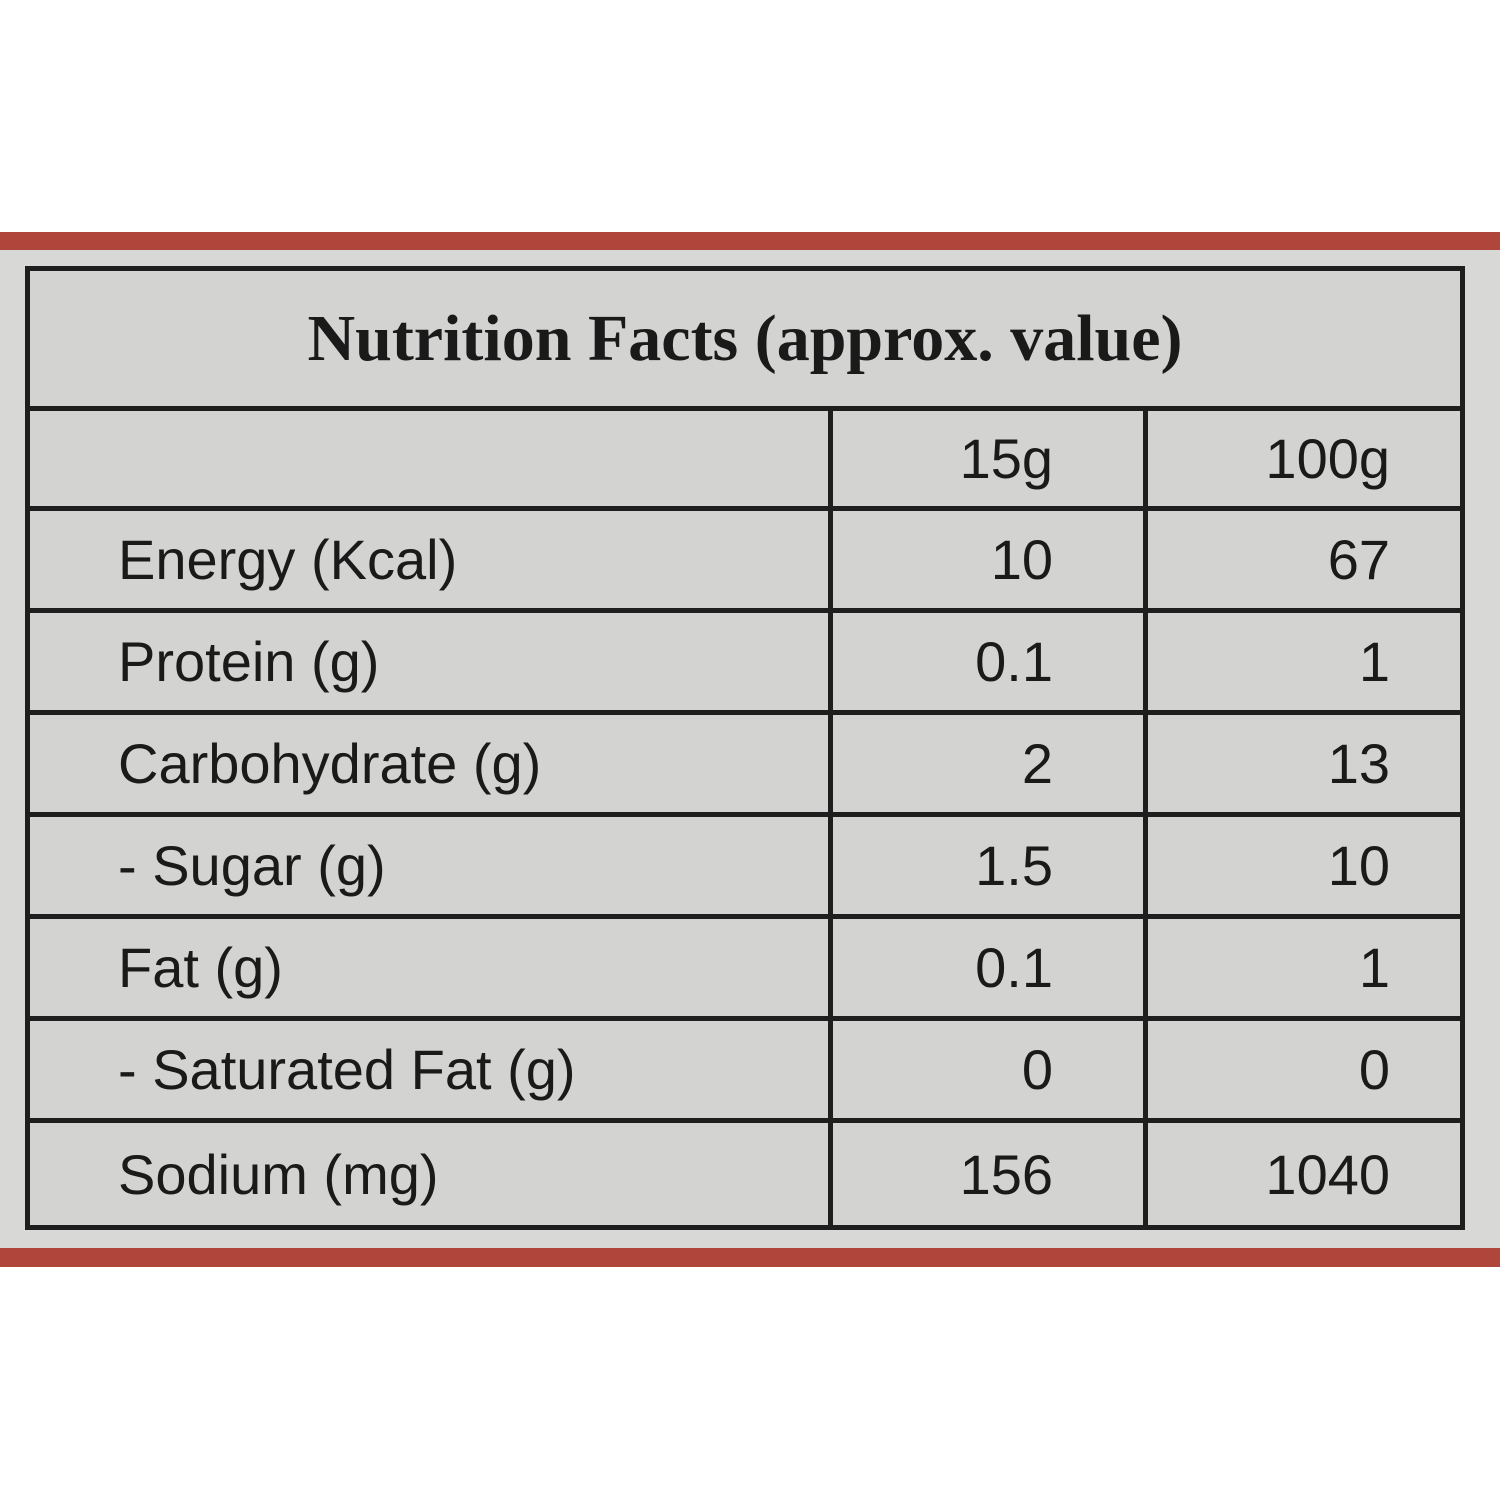 The width and height of the screenshot is (1500, 1500). Describe the element at coordinates (990, 1174) in the screenshot. I see `nutrient-value: 156` at that location.